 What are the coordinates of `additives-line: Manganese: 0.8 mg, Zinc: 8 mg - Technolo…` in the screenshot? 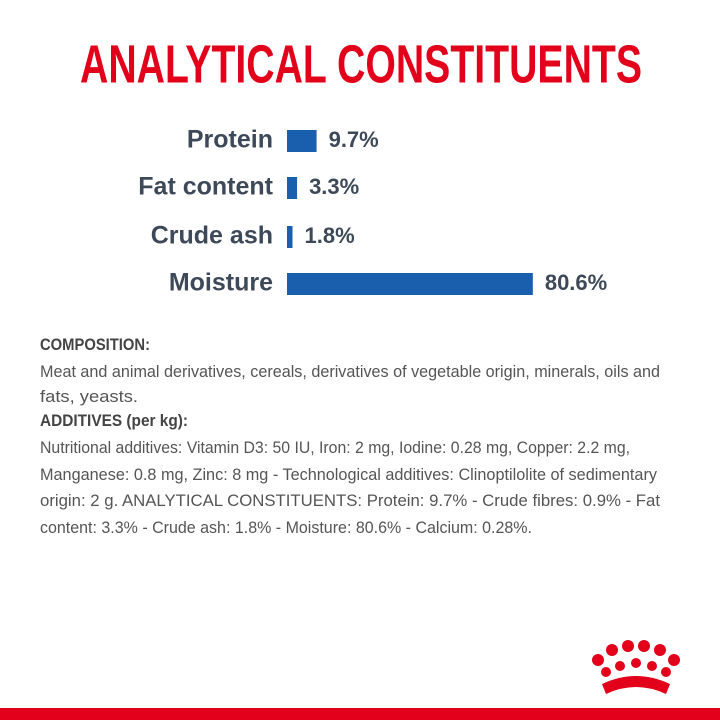 It's located at (348, 474).